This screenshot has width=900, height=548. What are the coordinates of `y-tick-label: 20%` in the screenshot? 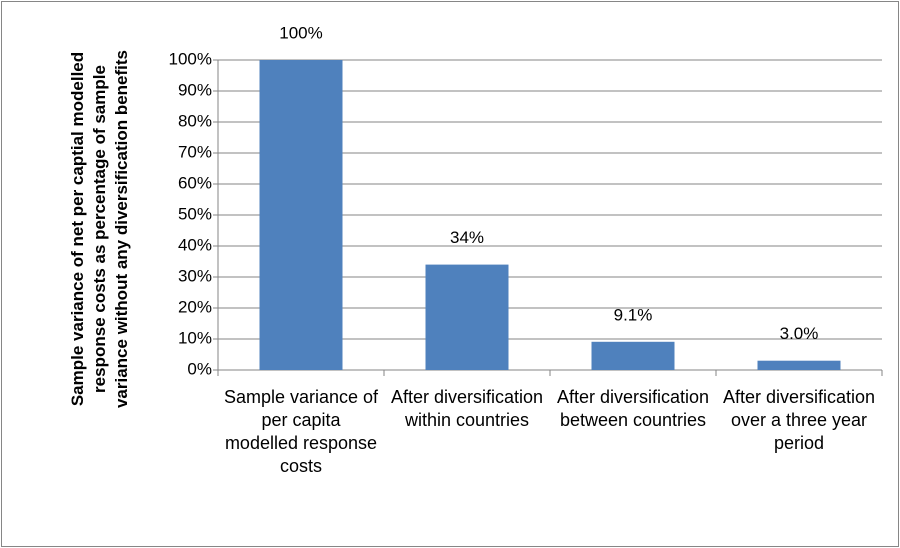 It's located at (195, 306).